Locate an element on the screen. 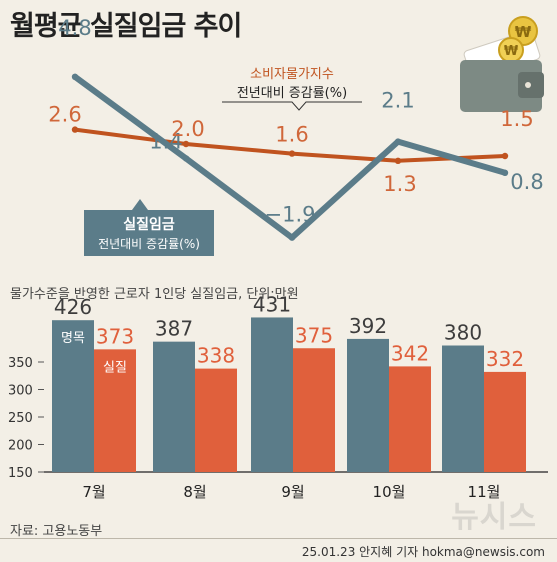  series-label-cpi: 소비자물가지수 is located at coordinates (292, 74).